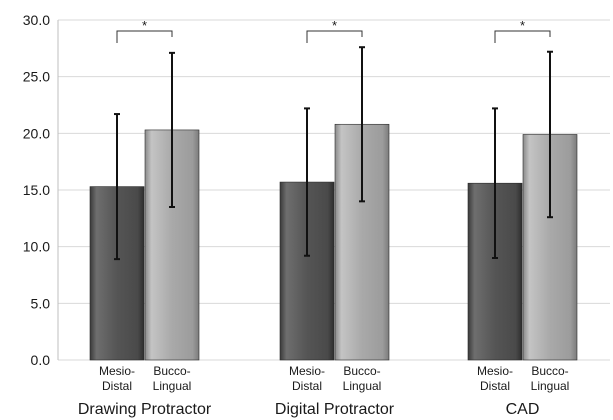 The height and width of the screenshot is (420, 613). I want to click on significance-brackets: * * *, so click(333, 30).